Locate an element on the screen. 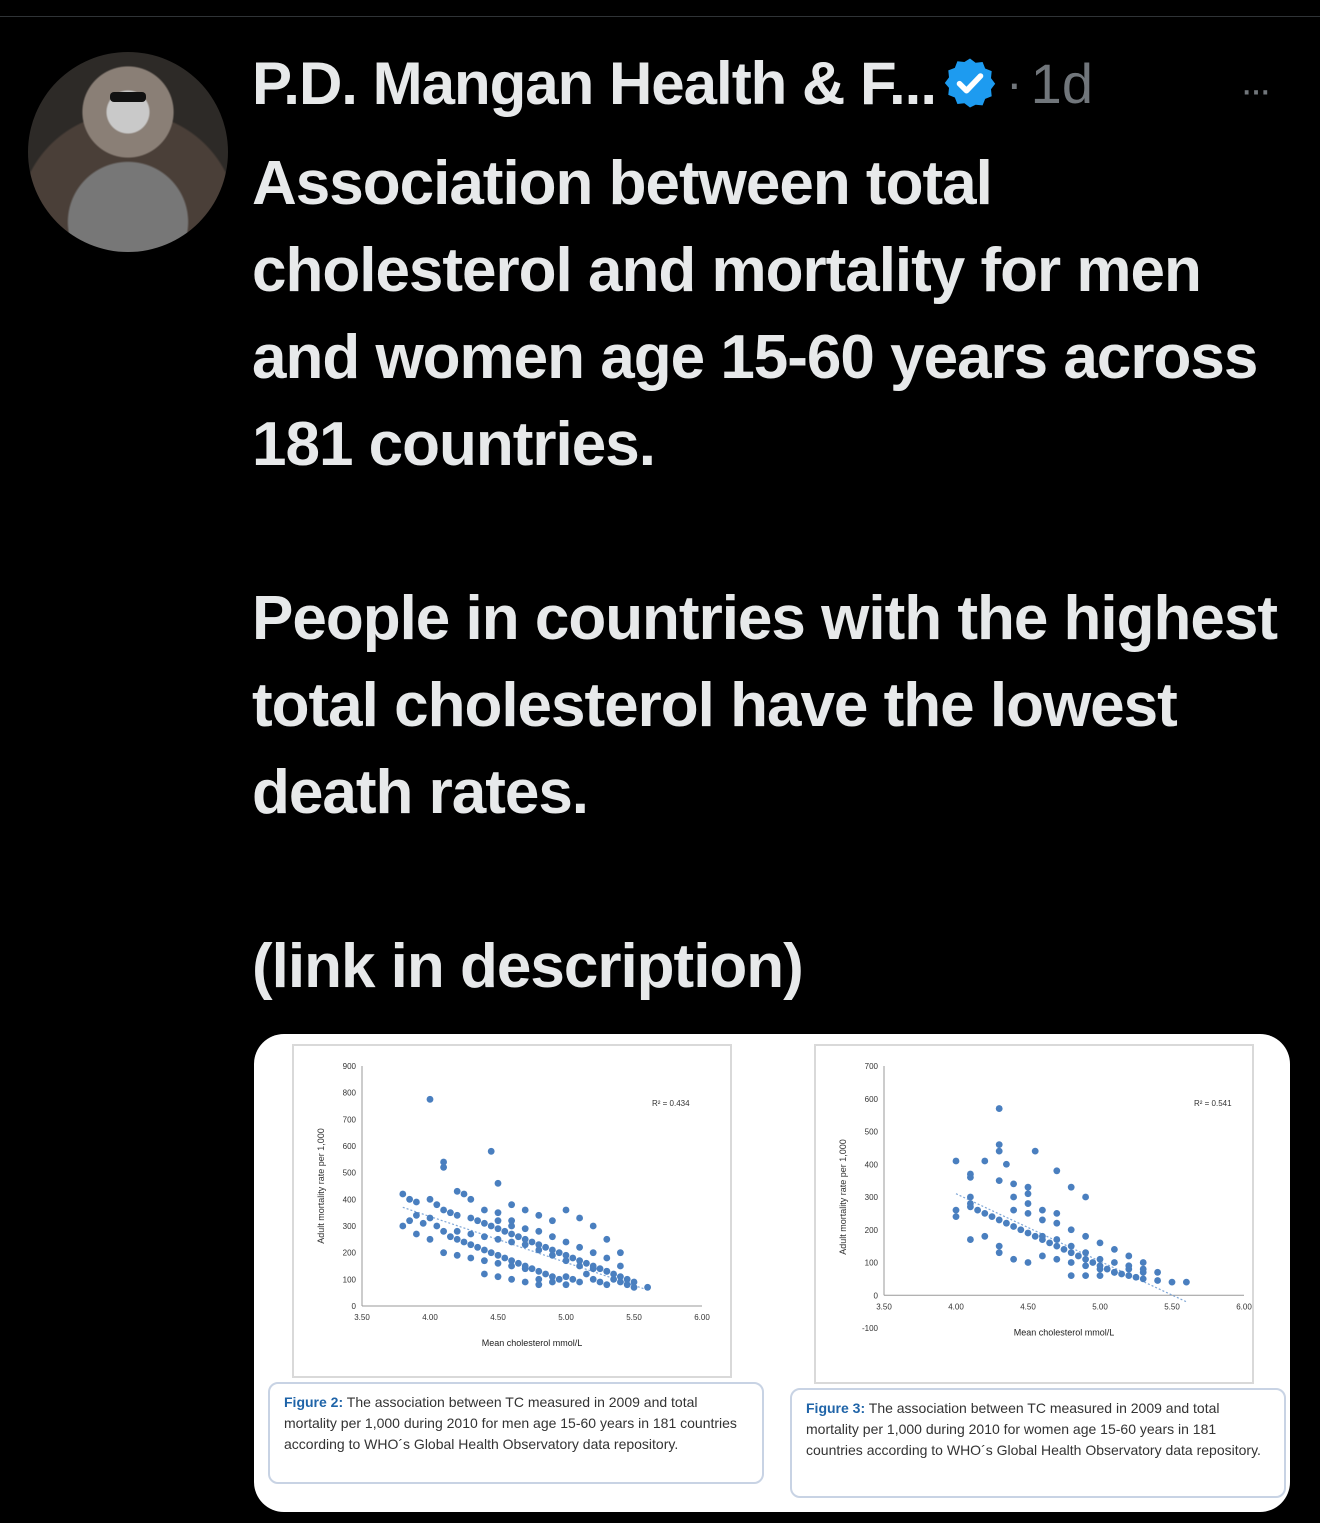  x-tick-label: 5.50 is located at coordinates (1172, 1306).